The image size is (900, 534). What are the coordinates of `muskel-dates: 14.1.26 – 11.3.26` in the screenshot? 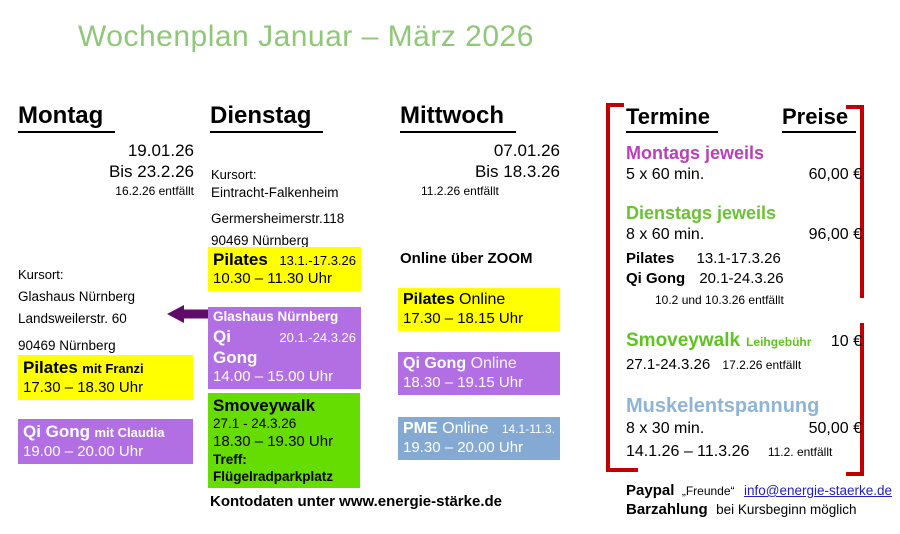 It's located at (688, 451).